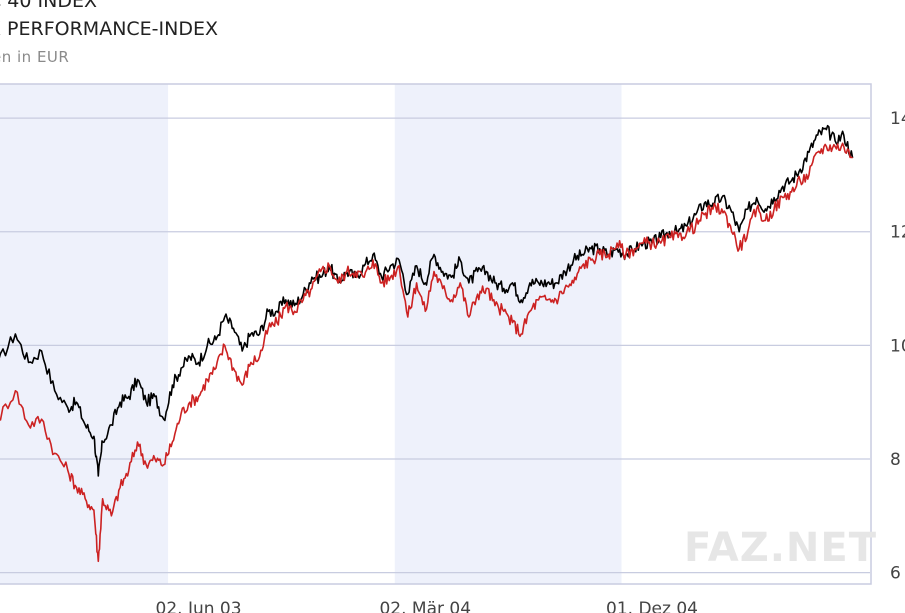  What do you see at coordinates (895, 574) in the screenshot?
I see `y-tick-label-6: 6` at bounding box center [895, 574].